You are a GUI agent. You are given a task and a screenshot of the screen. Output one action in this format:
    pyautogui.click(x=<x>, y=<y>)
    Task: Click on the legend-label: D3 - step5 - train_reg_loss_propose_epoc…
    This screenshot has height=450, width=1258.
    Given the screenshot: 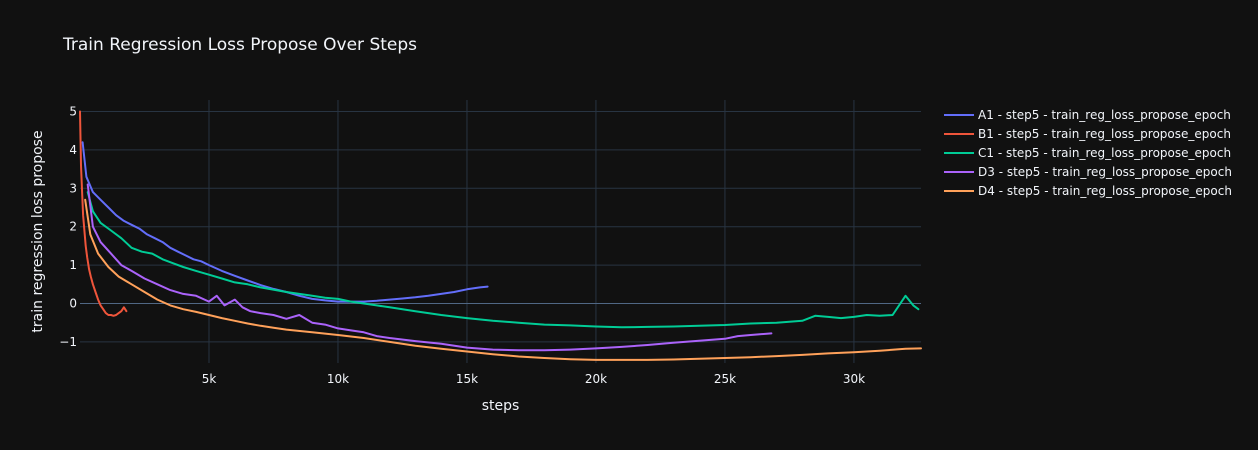 What is the action you would take?
    pyautogui.click(x=1105, y=172)
    